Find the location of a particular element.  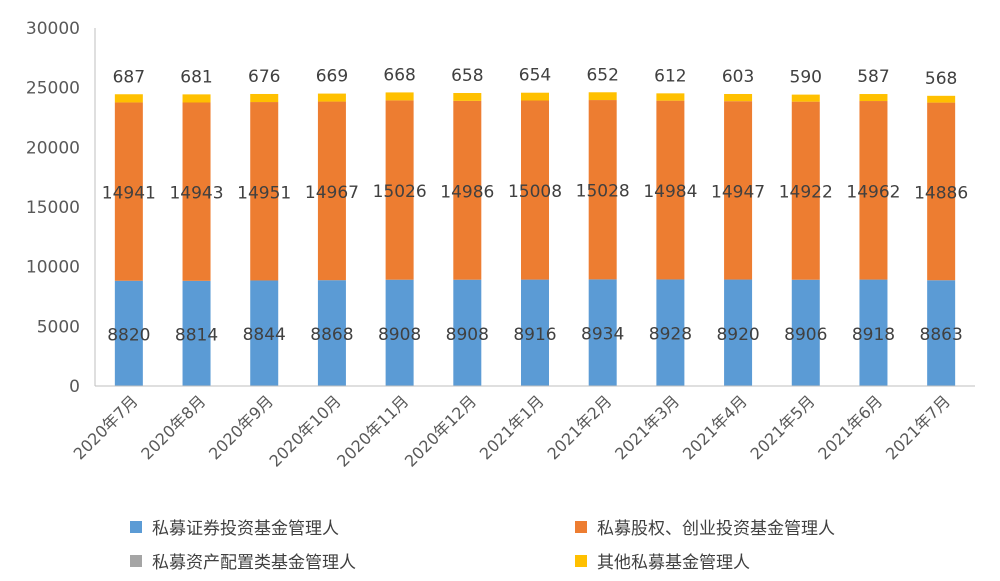

data-label: 8918 is located at coordinates (873, 335).